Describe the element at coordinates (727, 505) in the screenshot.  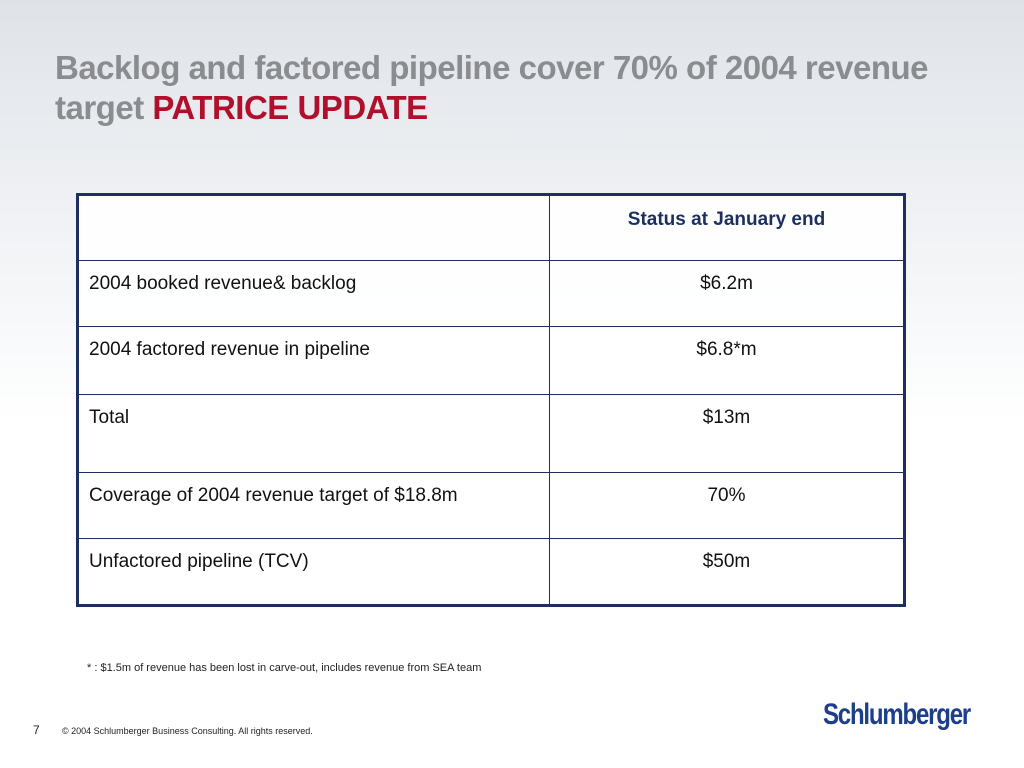
I see `row-value: 70%` at that location.